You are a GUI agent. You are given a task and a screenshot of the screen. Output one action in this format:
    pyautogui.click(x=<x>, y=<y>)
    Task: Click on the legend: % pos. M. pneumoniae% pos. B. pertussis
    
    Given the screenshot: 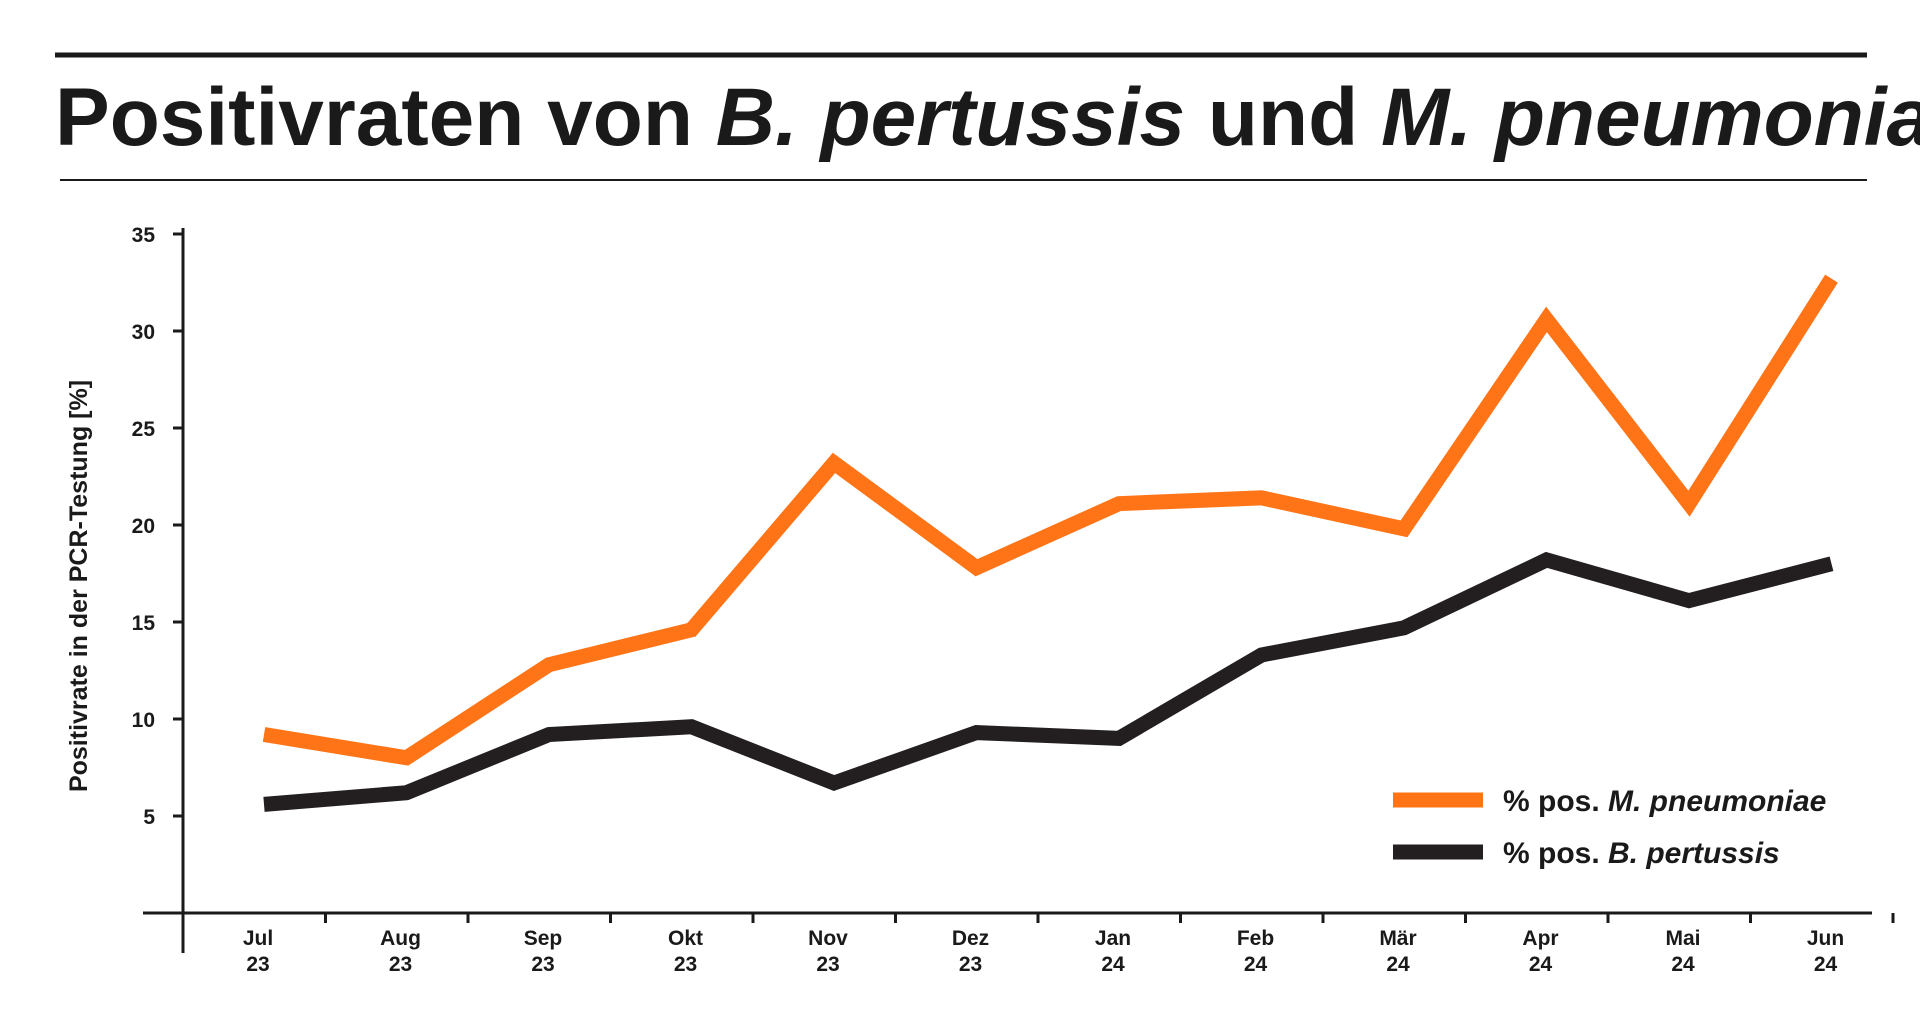 What is the action you would take?
    pyautogui.click(x=1609, y=827)
    